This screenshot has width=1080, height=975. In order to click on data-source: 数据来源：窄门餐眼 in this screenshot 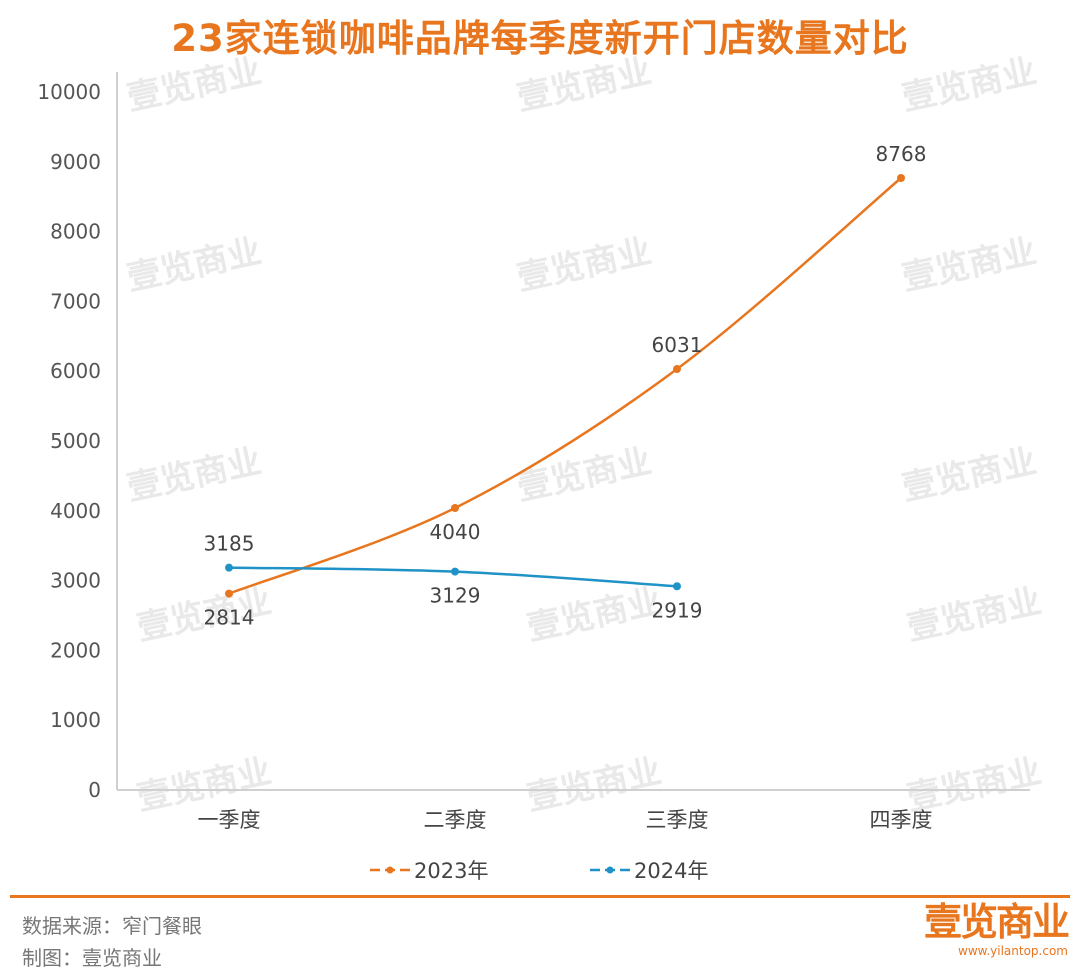, I will do `click(112, 926)`.